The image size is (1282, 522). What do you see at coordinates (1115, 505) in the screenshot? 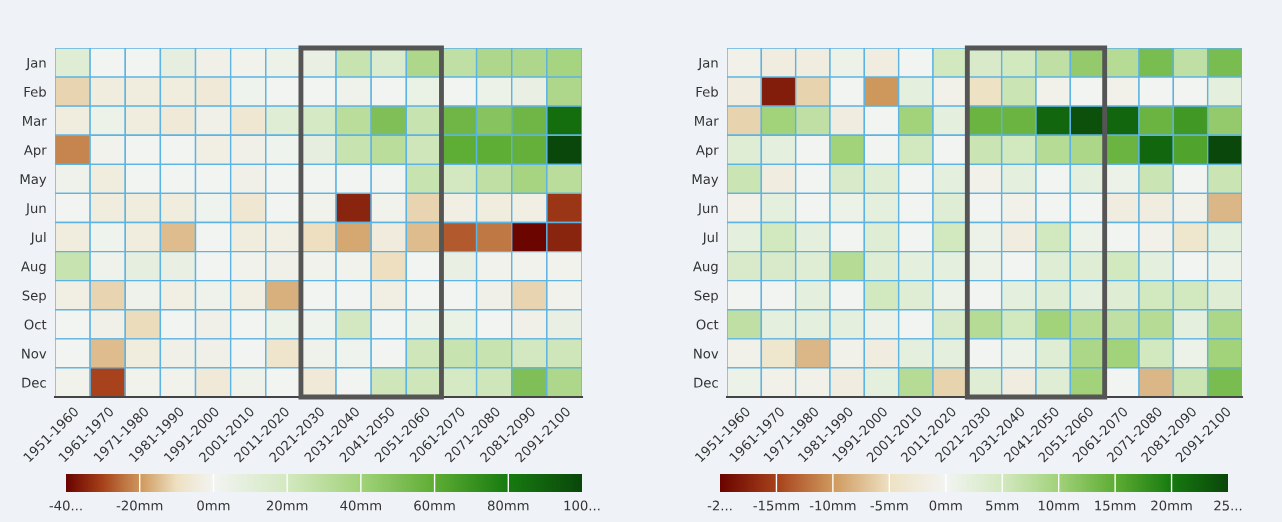
I see `color-bar-label: 15mm` at bounding box center [1115, 505].